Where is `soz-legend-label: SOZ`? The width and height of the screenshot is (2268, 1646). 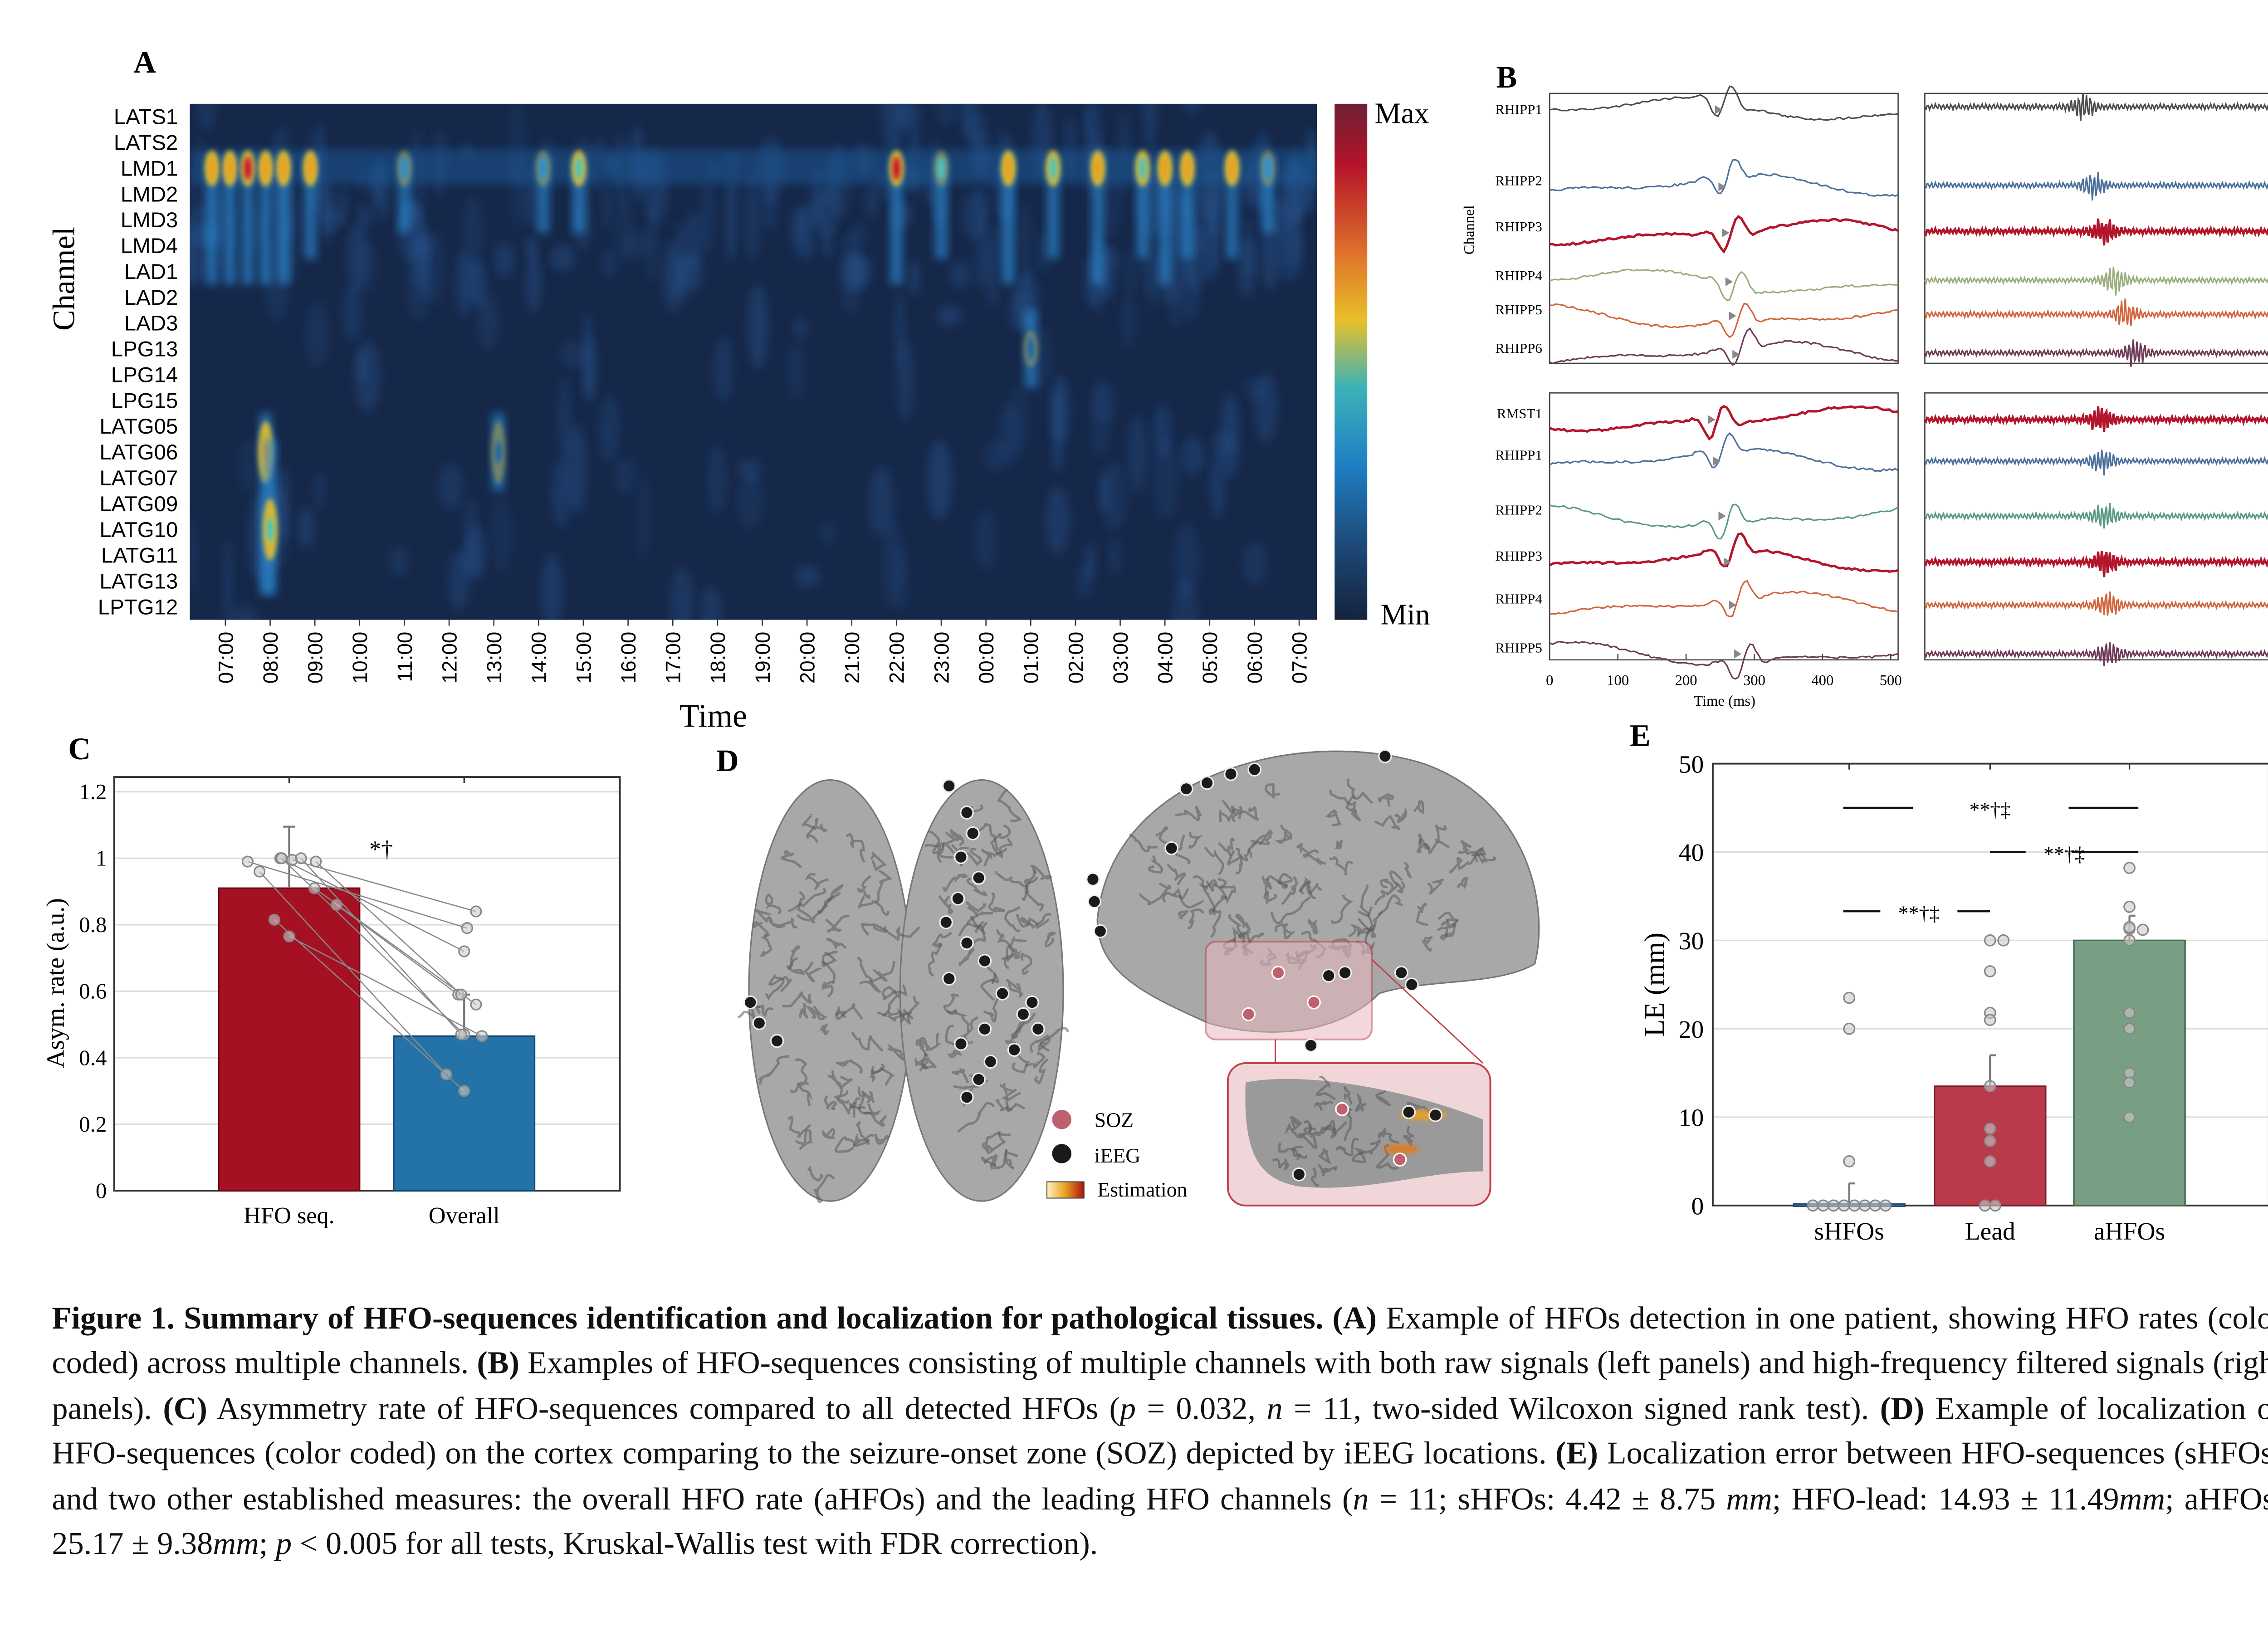
soz-legend-label: SOZ is located at coordinates (1115, 1120).